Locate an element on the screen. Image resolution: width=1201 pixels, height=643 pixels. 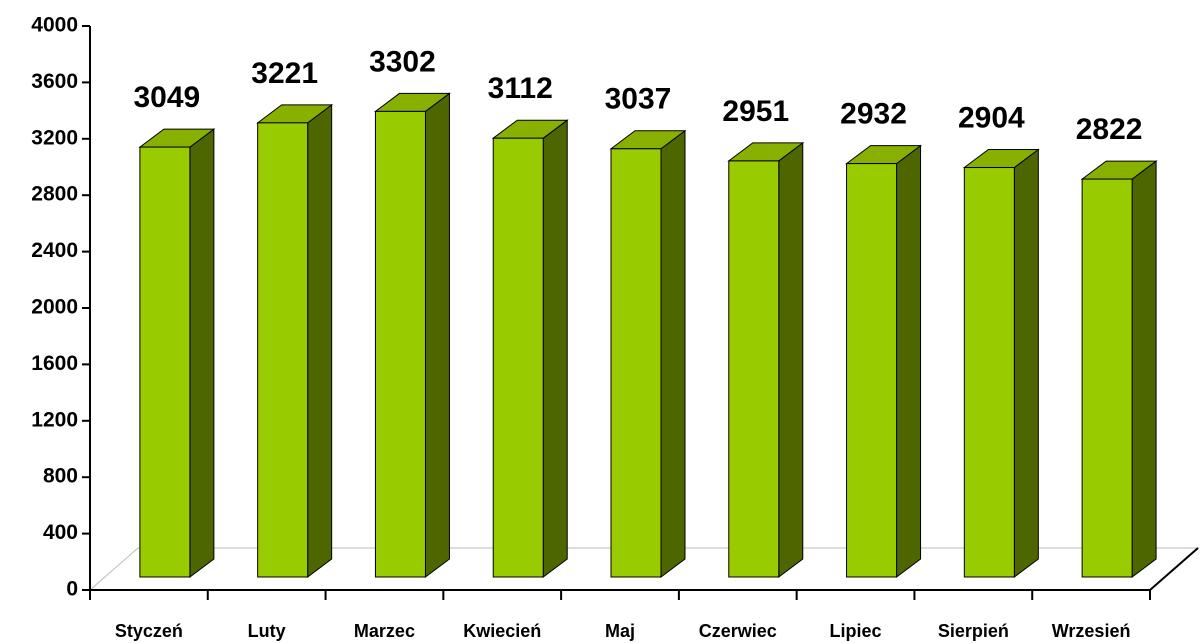
x-tick-label: Kwiecień is located at coordinates (502, 631).